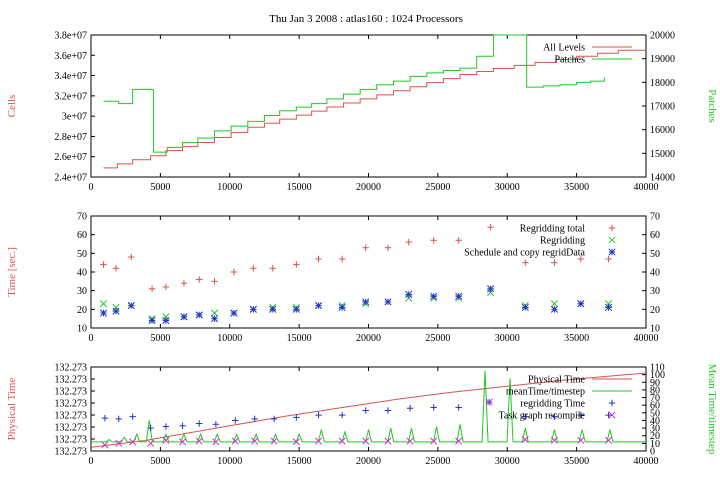 The width and height of the screenshot is (720, 504). I want to click on y2-tick-label: 18000, so click(662, 83).